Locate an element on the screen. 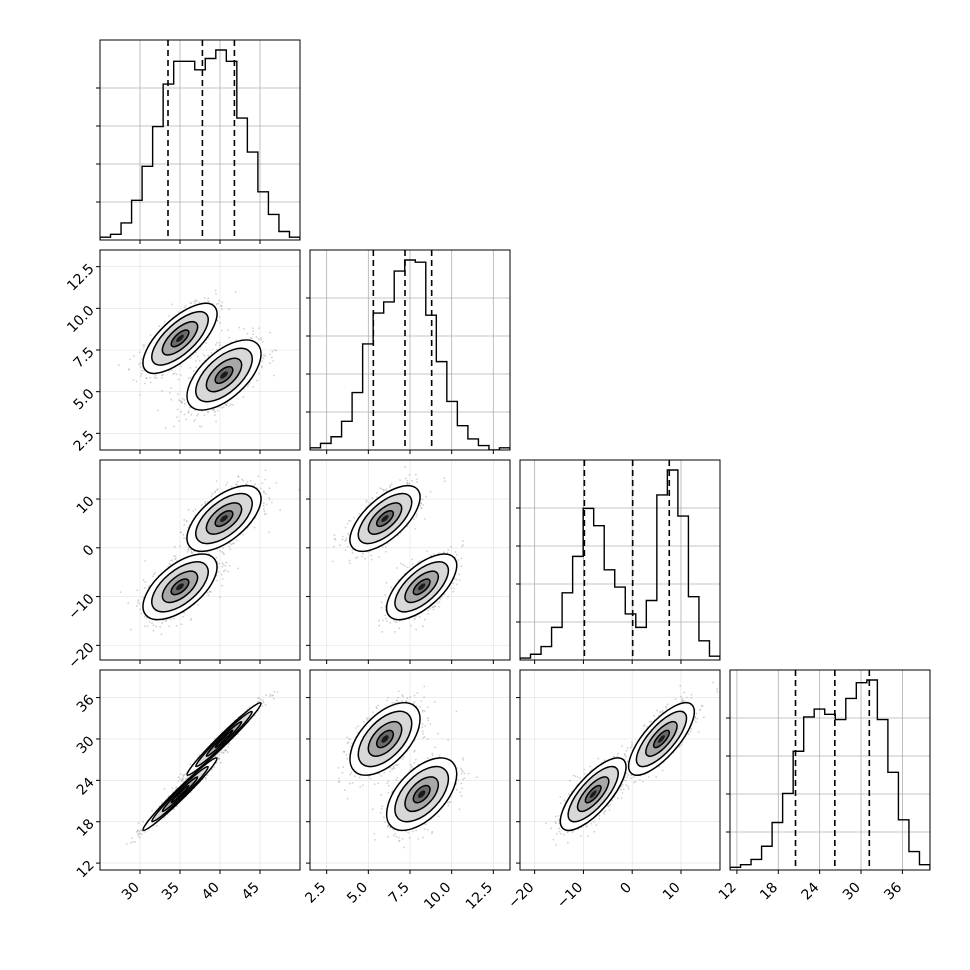 The image size is (970, 970). y-tick-label-1-0: 2.5 is located at coordinates (84, 441).